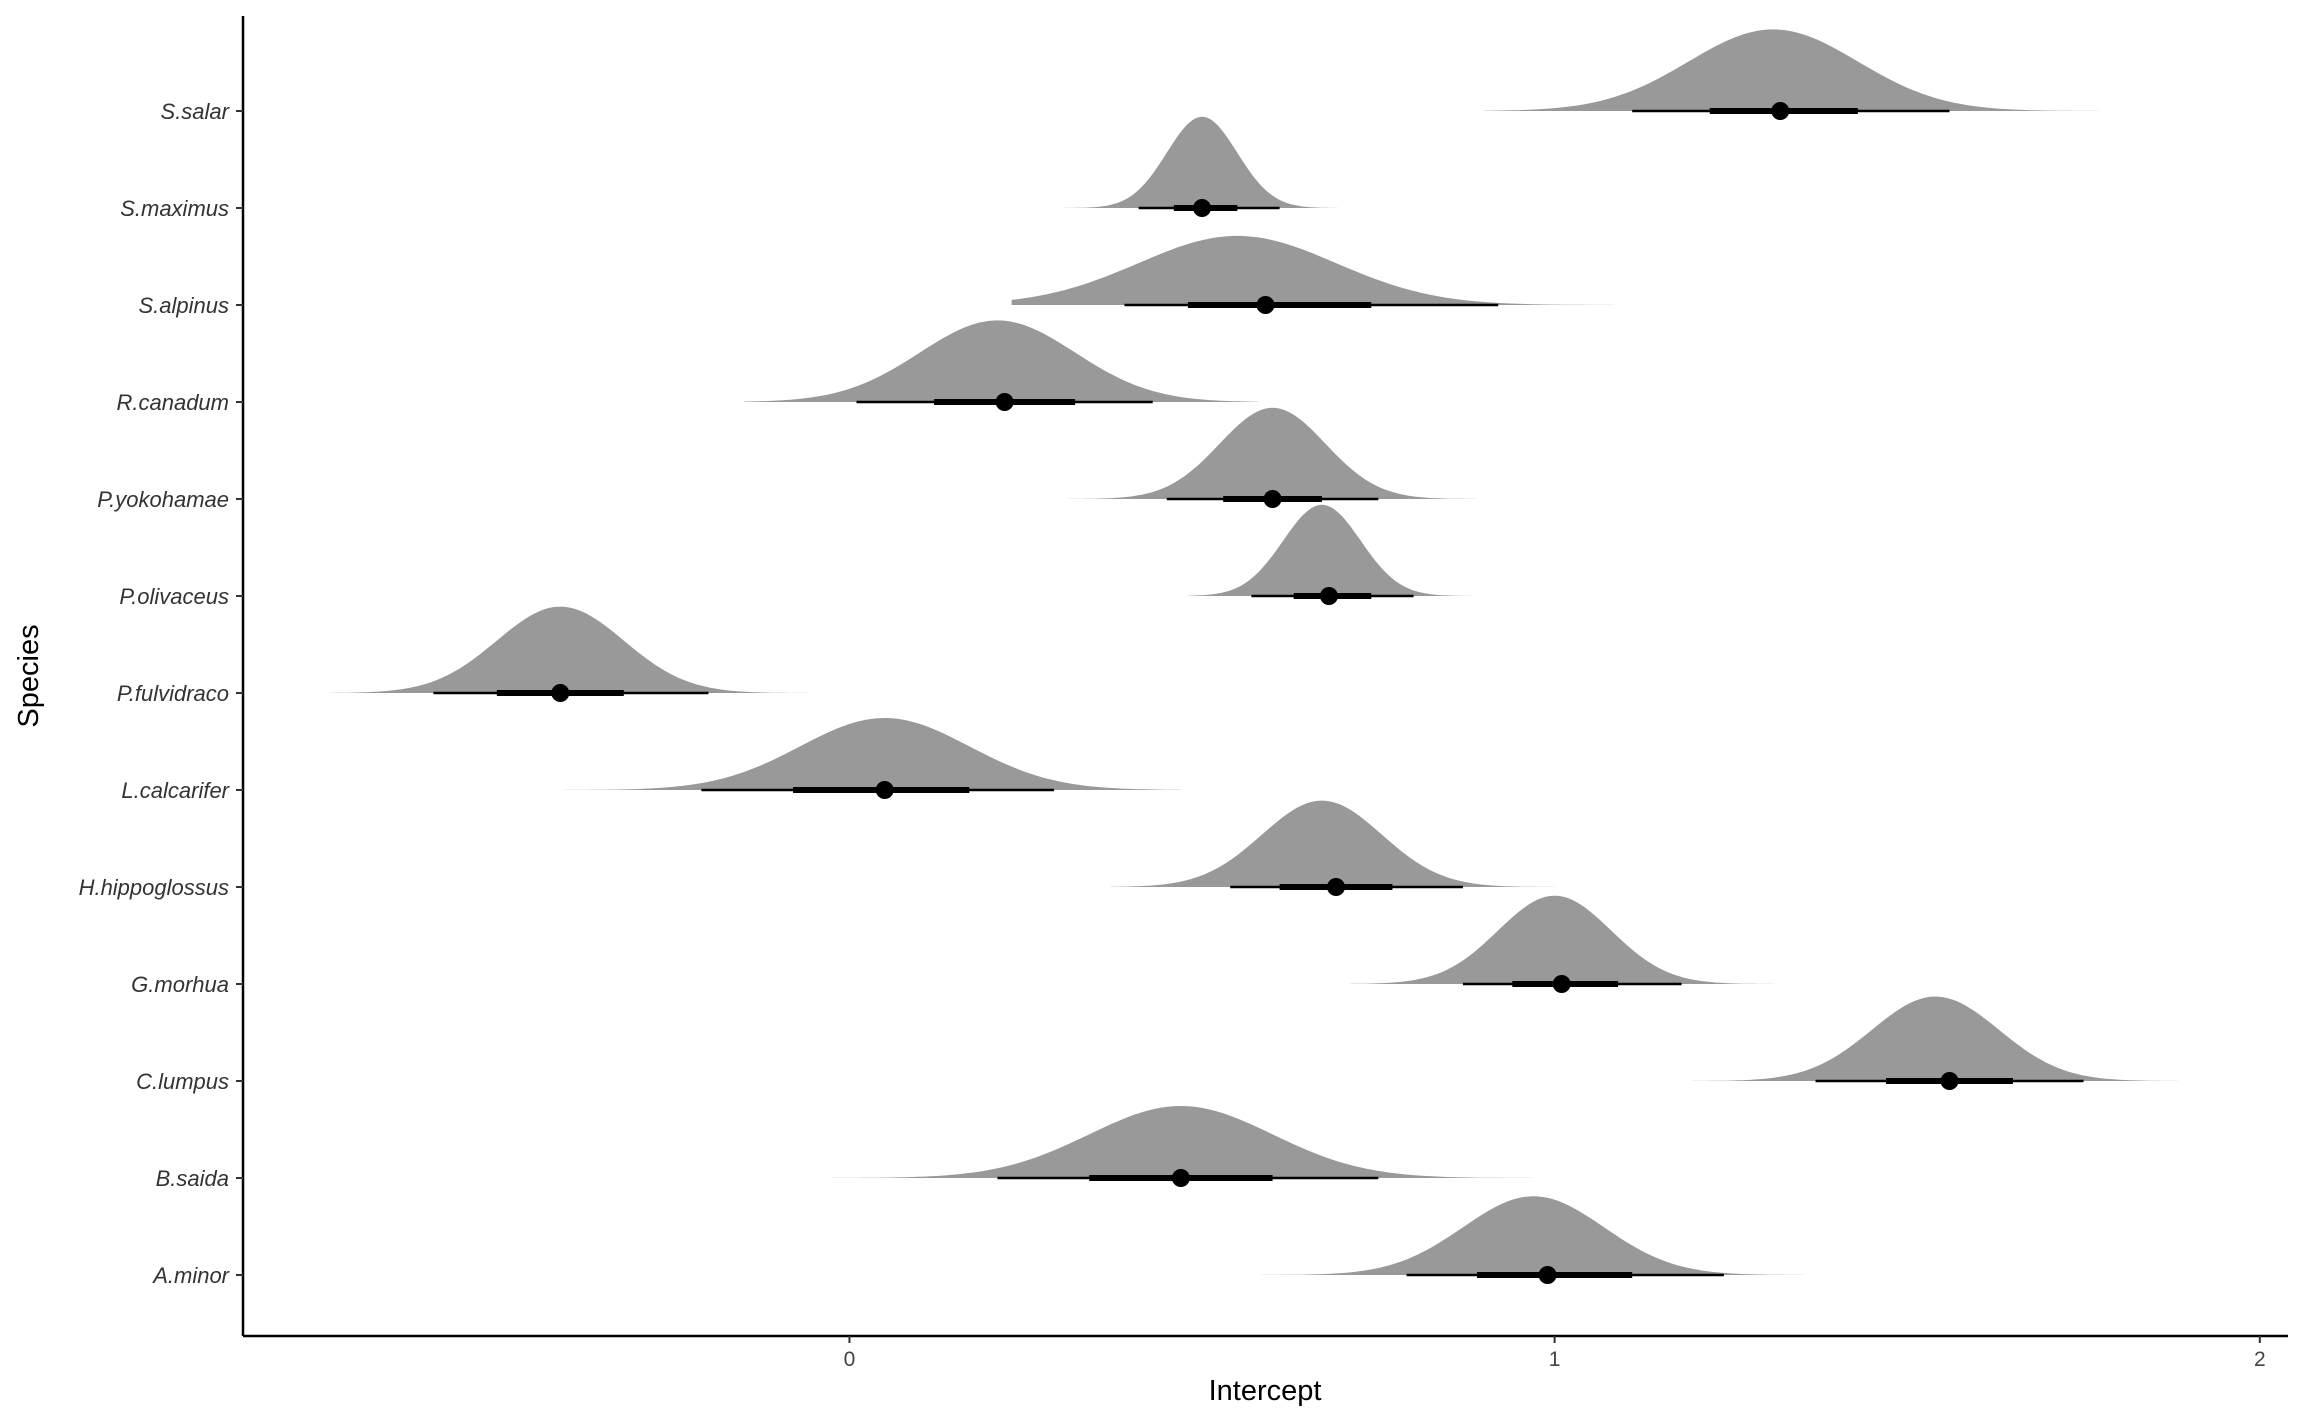 This screenshot has width=2304, height=1423. Describe the element at coordinates (1336, 887) in the screenshot. I see `median-point-h-hippoglossus` at that location.